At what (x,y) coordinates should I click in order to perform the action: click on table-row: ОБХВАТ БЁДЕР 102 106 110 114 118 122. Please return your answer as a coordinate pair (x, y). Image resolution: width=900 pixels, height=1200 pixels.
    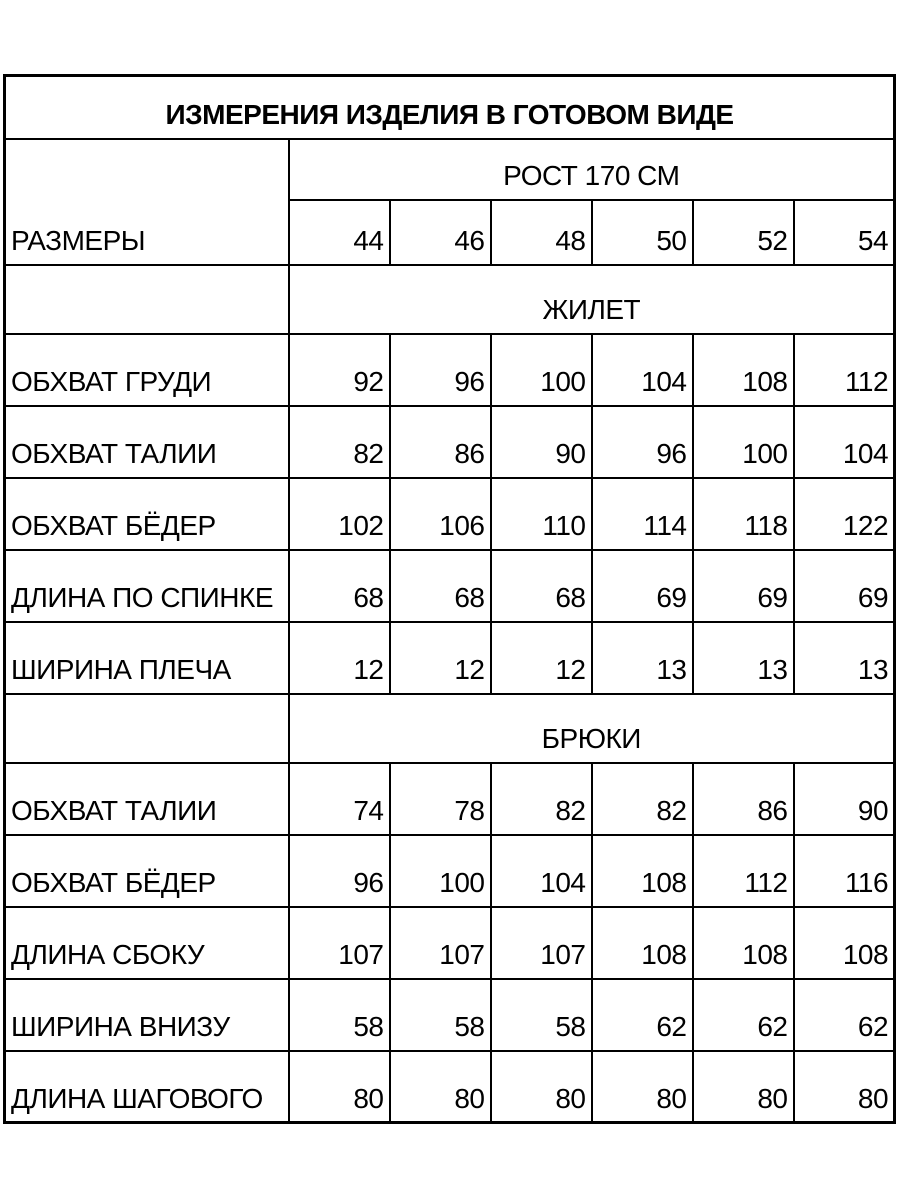
    Looking at the image, I should click on (449, 513).